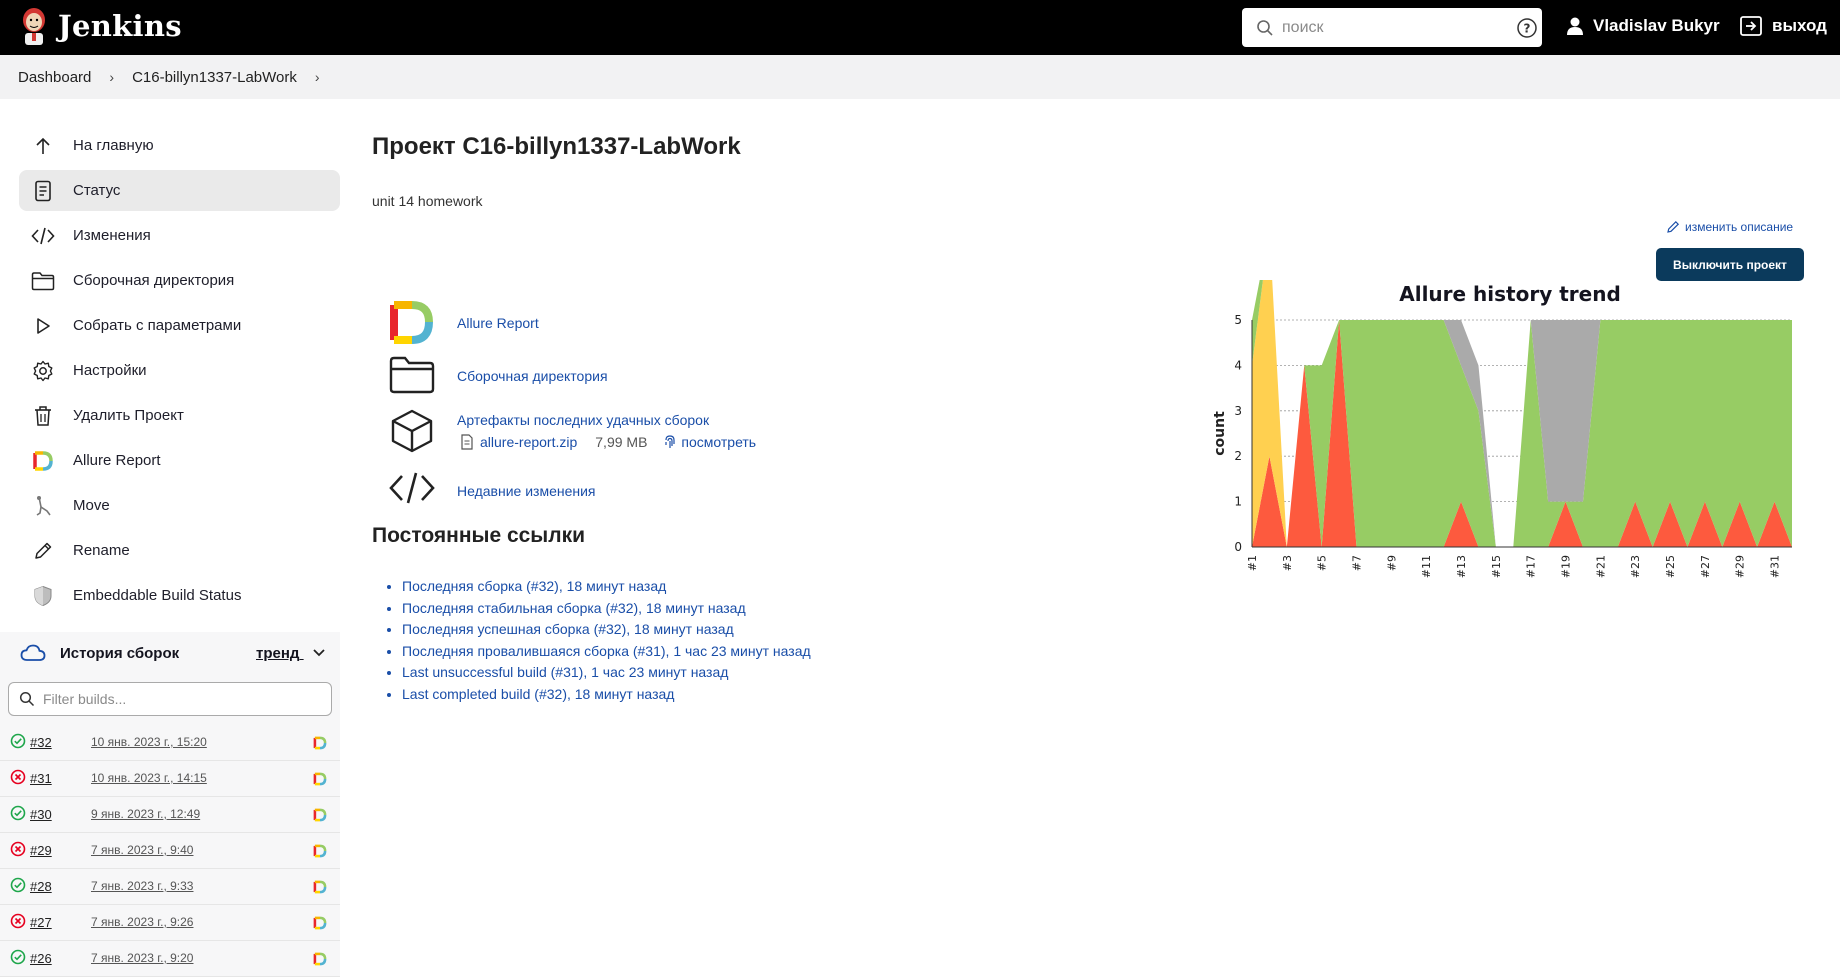 This screenshot has height=977, width=1840. I want to click on build-row: #26 7 янв. 2023 г., 9:20, so click(170, 959).